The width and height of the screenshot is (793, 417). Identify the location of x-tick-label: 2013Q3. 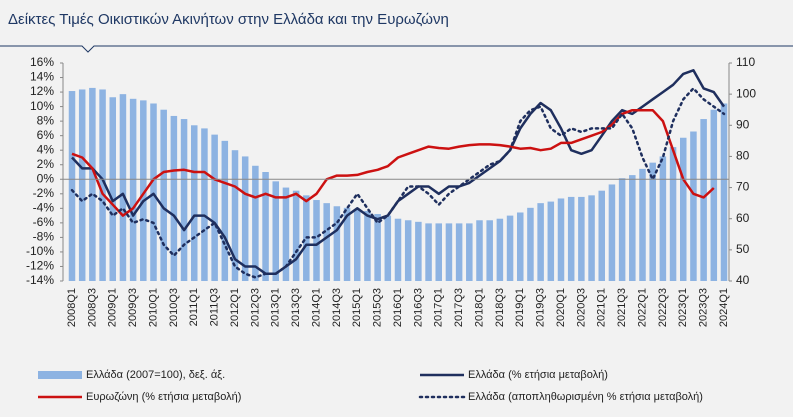
(296, 307).